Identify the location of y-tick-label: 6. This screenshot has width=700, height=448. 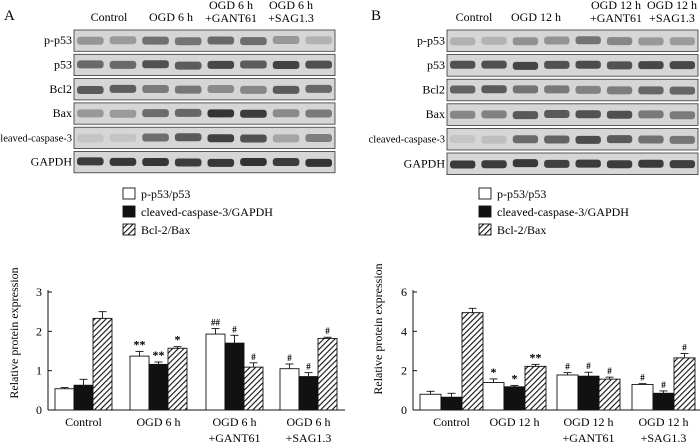
(404, 292).